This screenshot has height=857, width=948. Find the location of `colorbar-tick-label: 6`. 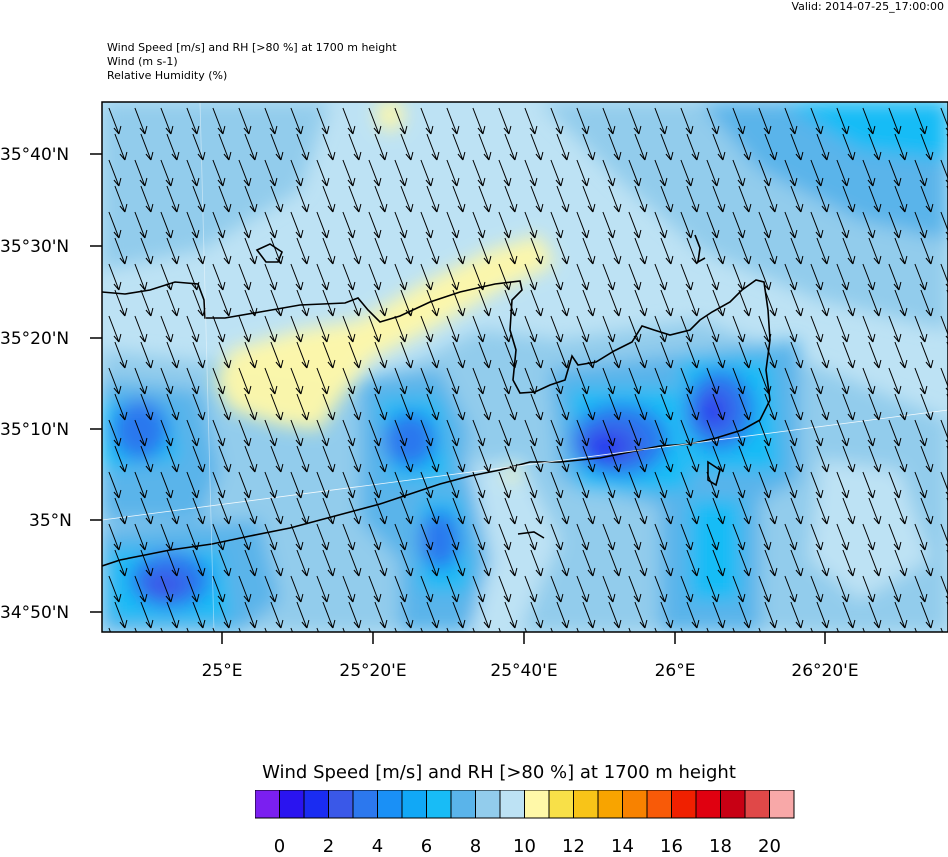

colorbar-tick-label: 6 is located at coordinates (426, 846).